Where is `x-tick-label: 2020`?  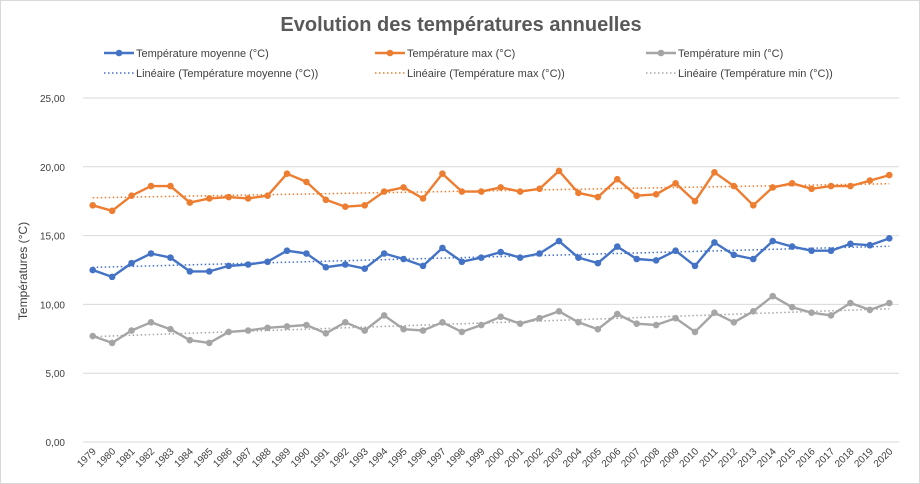
x-tick-label: 2020 is located at coordinates (884, 458).